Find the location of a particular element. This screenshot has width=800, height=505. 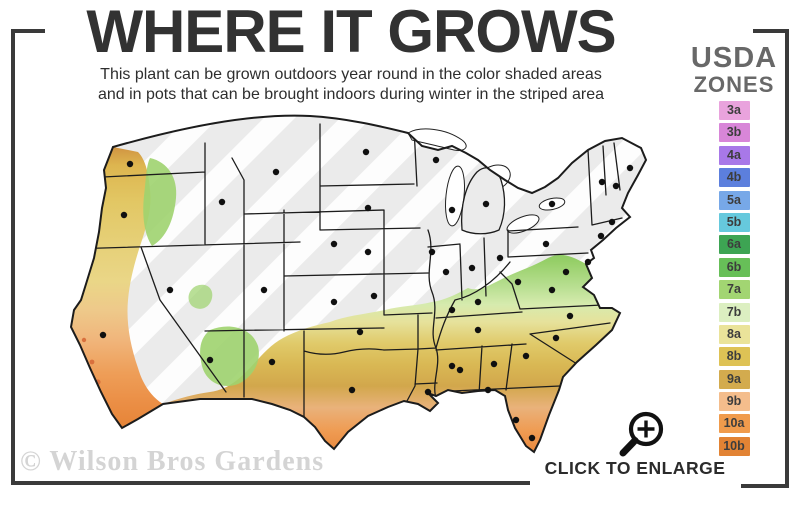

frame-bottom-border is located at coordinates (270, 483).